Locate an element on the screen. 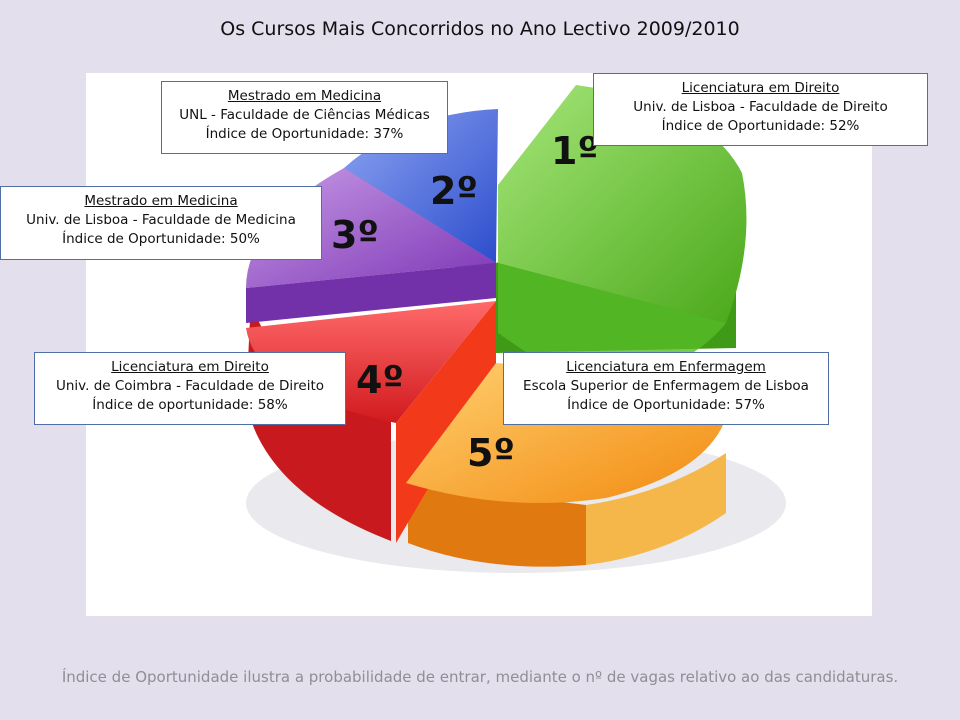  callout-index: Índice de Oportunidade: 37% is located at coordinates (304, 134).